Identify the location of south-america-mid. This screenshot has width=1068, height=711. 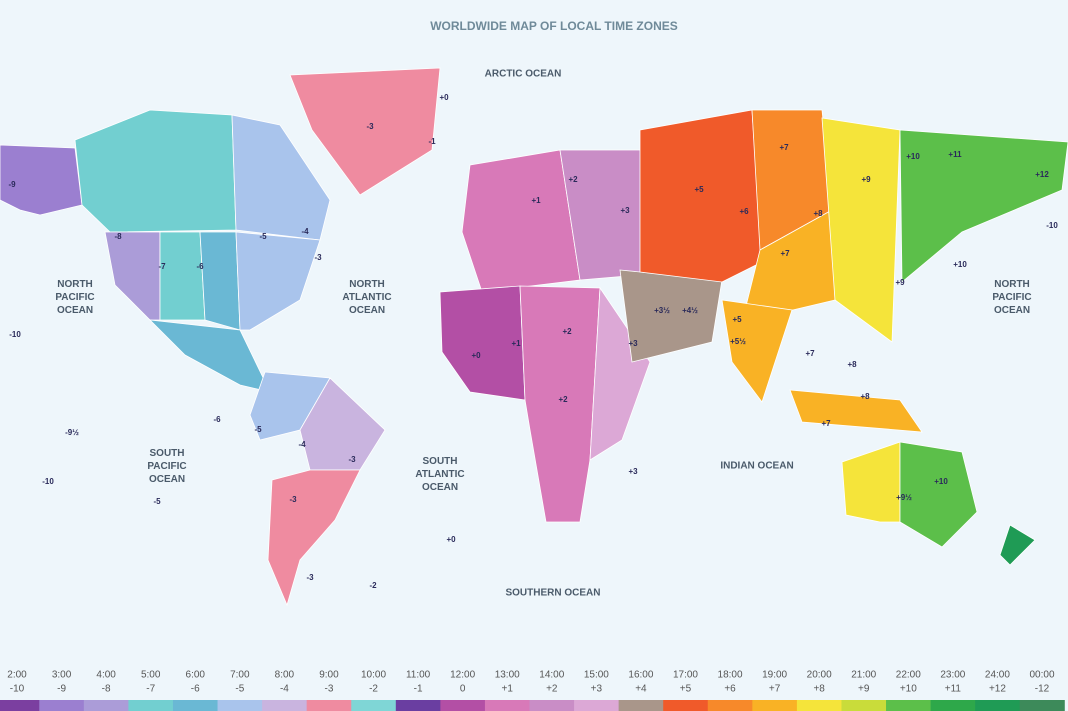
(342, 424).